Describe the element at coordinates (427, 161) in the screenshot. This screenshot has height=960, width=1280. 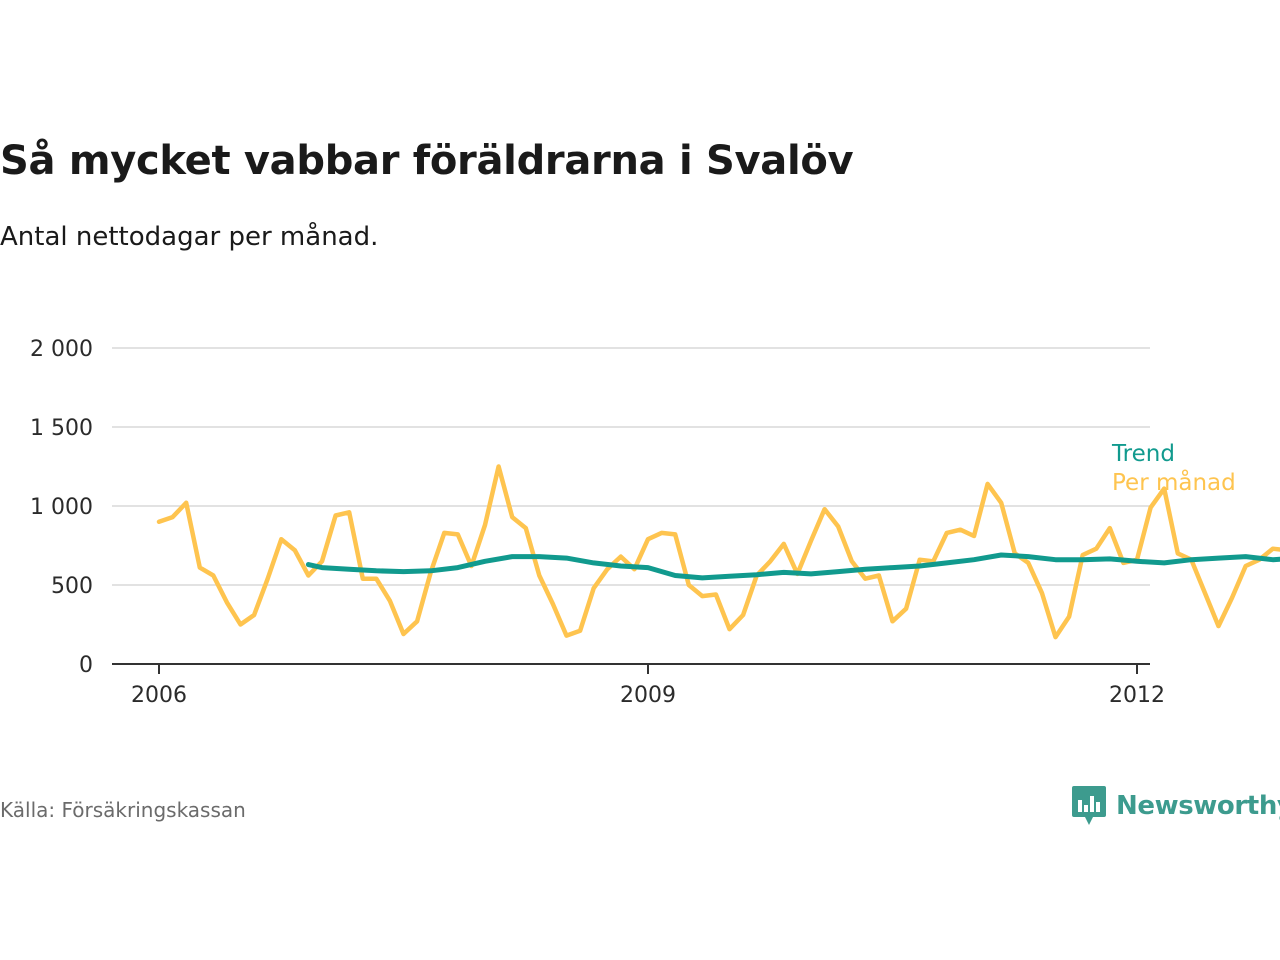
I see `chart-title: Så mycket vabbar föräldrarna i Svalöv` at that location.